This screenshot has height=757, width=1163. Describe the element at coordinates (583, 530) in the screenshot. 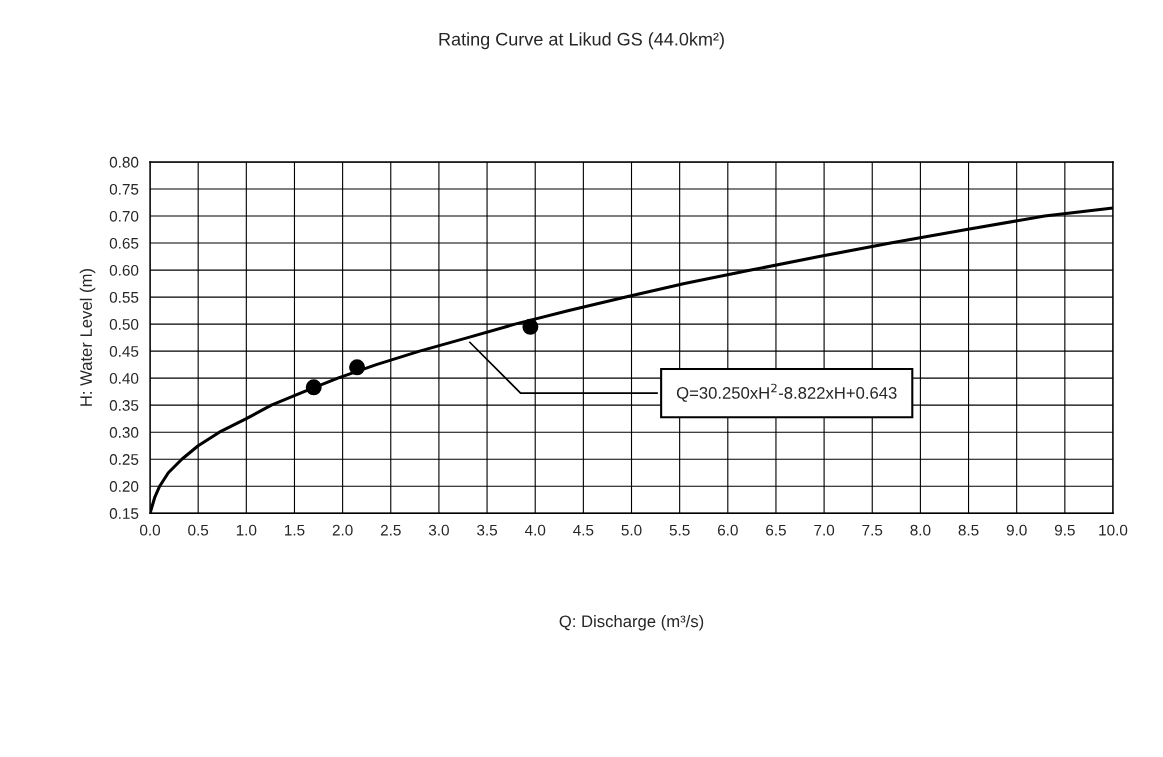

I see `x-tick-label: 4.5` at that location.